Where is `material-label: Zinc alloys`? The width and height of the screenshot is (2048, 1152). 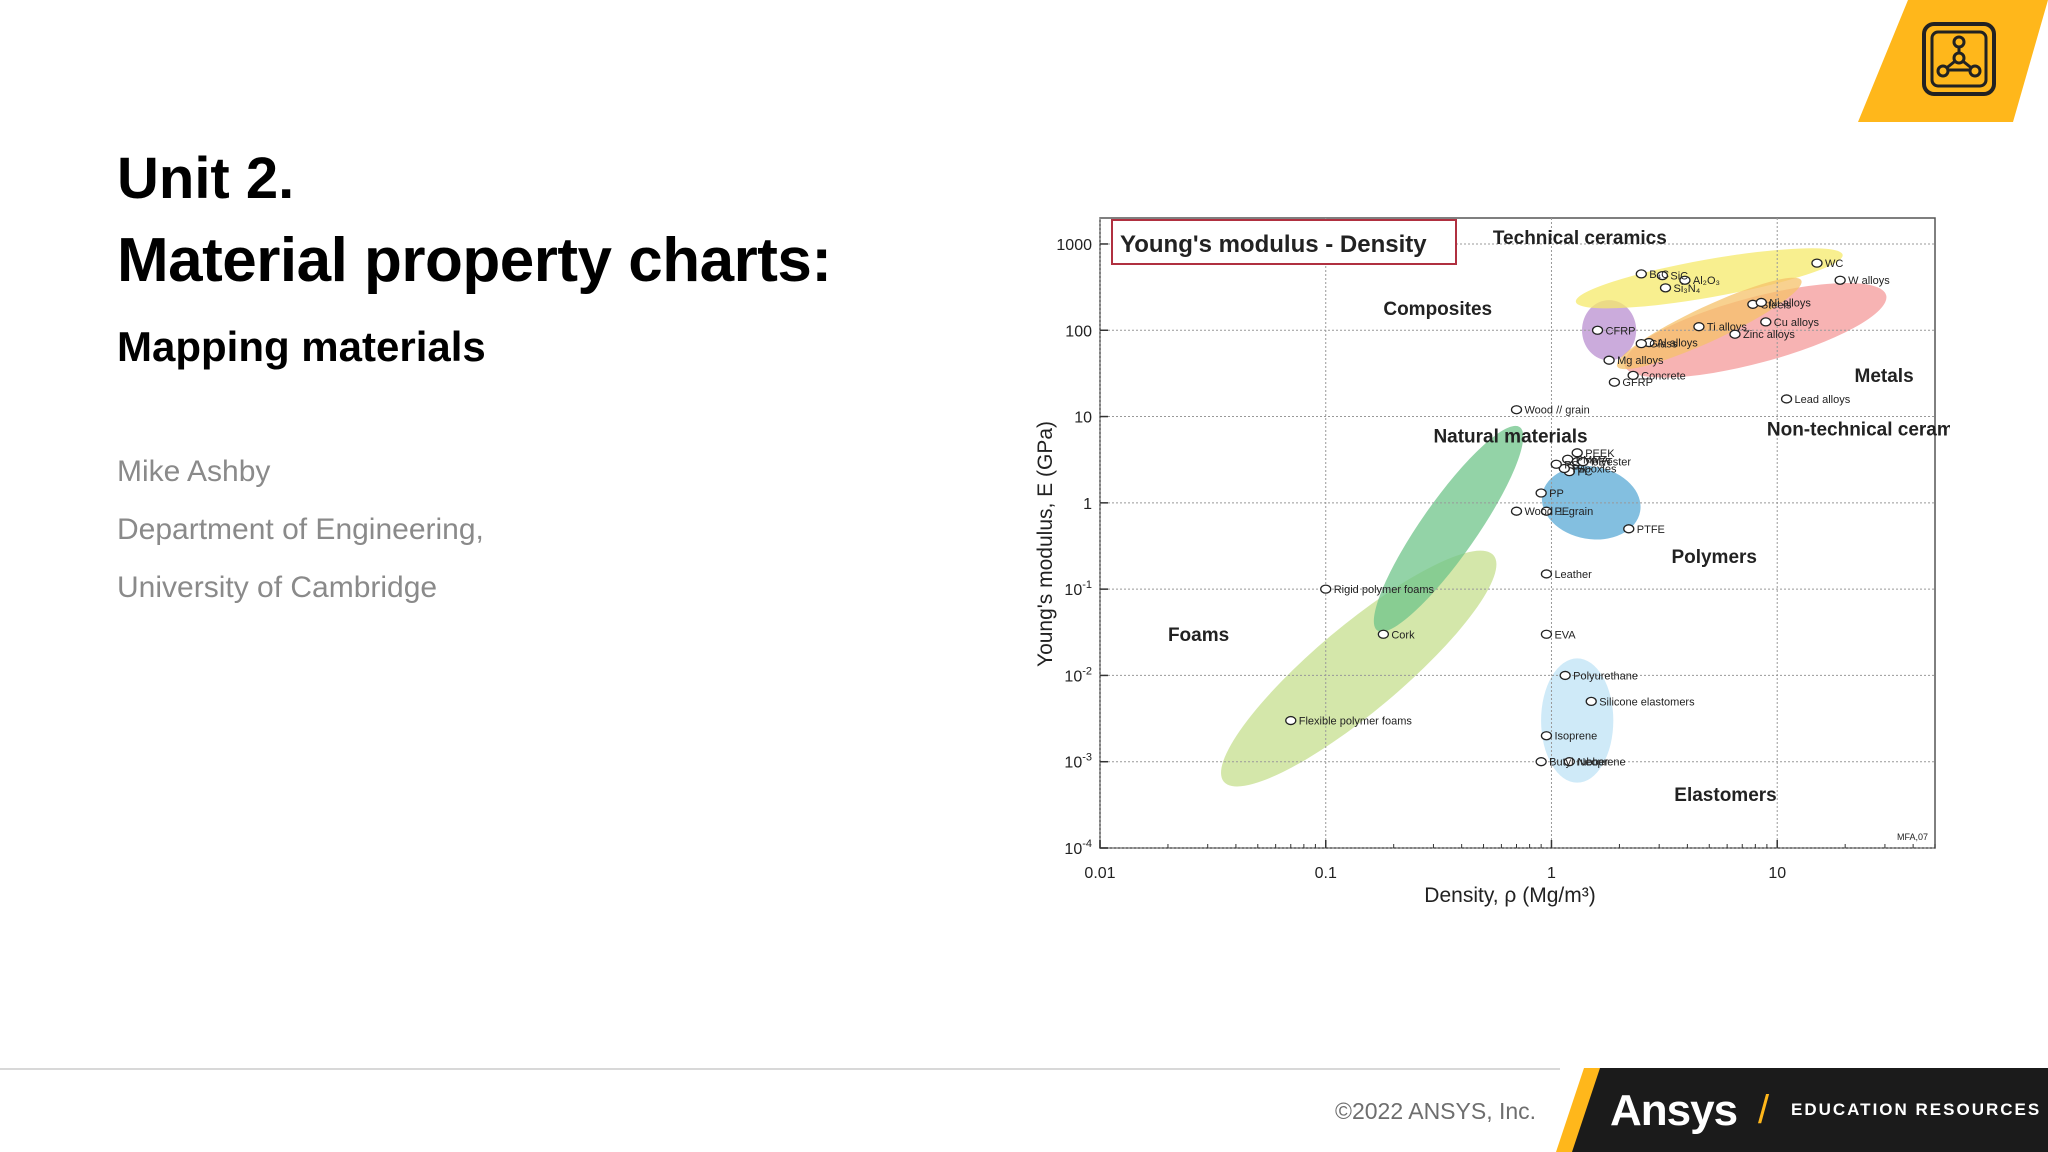 material-label: Zinc alloys is located at coordinates (1769, 335).